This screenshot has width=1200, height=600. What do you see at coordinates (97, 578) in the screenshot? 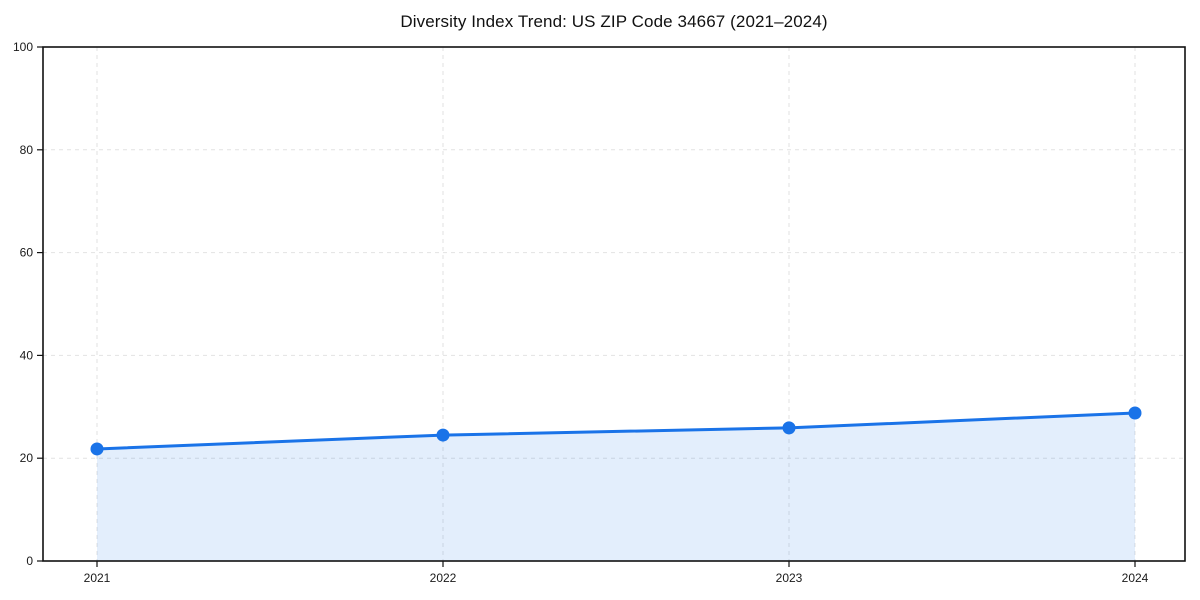
I see `x-tick-label: 2021` at bounding box center [97, 578].